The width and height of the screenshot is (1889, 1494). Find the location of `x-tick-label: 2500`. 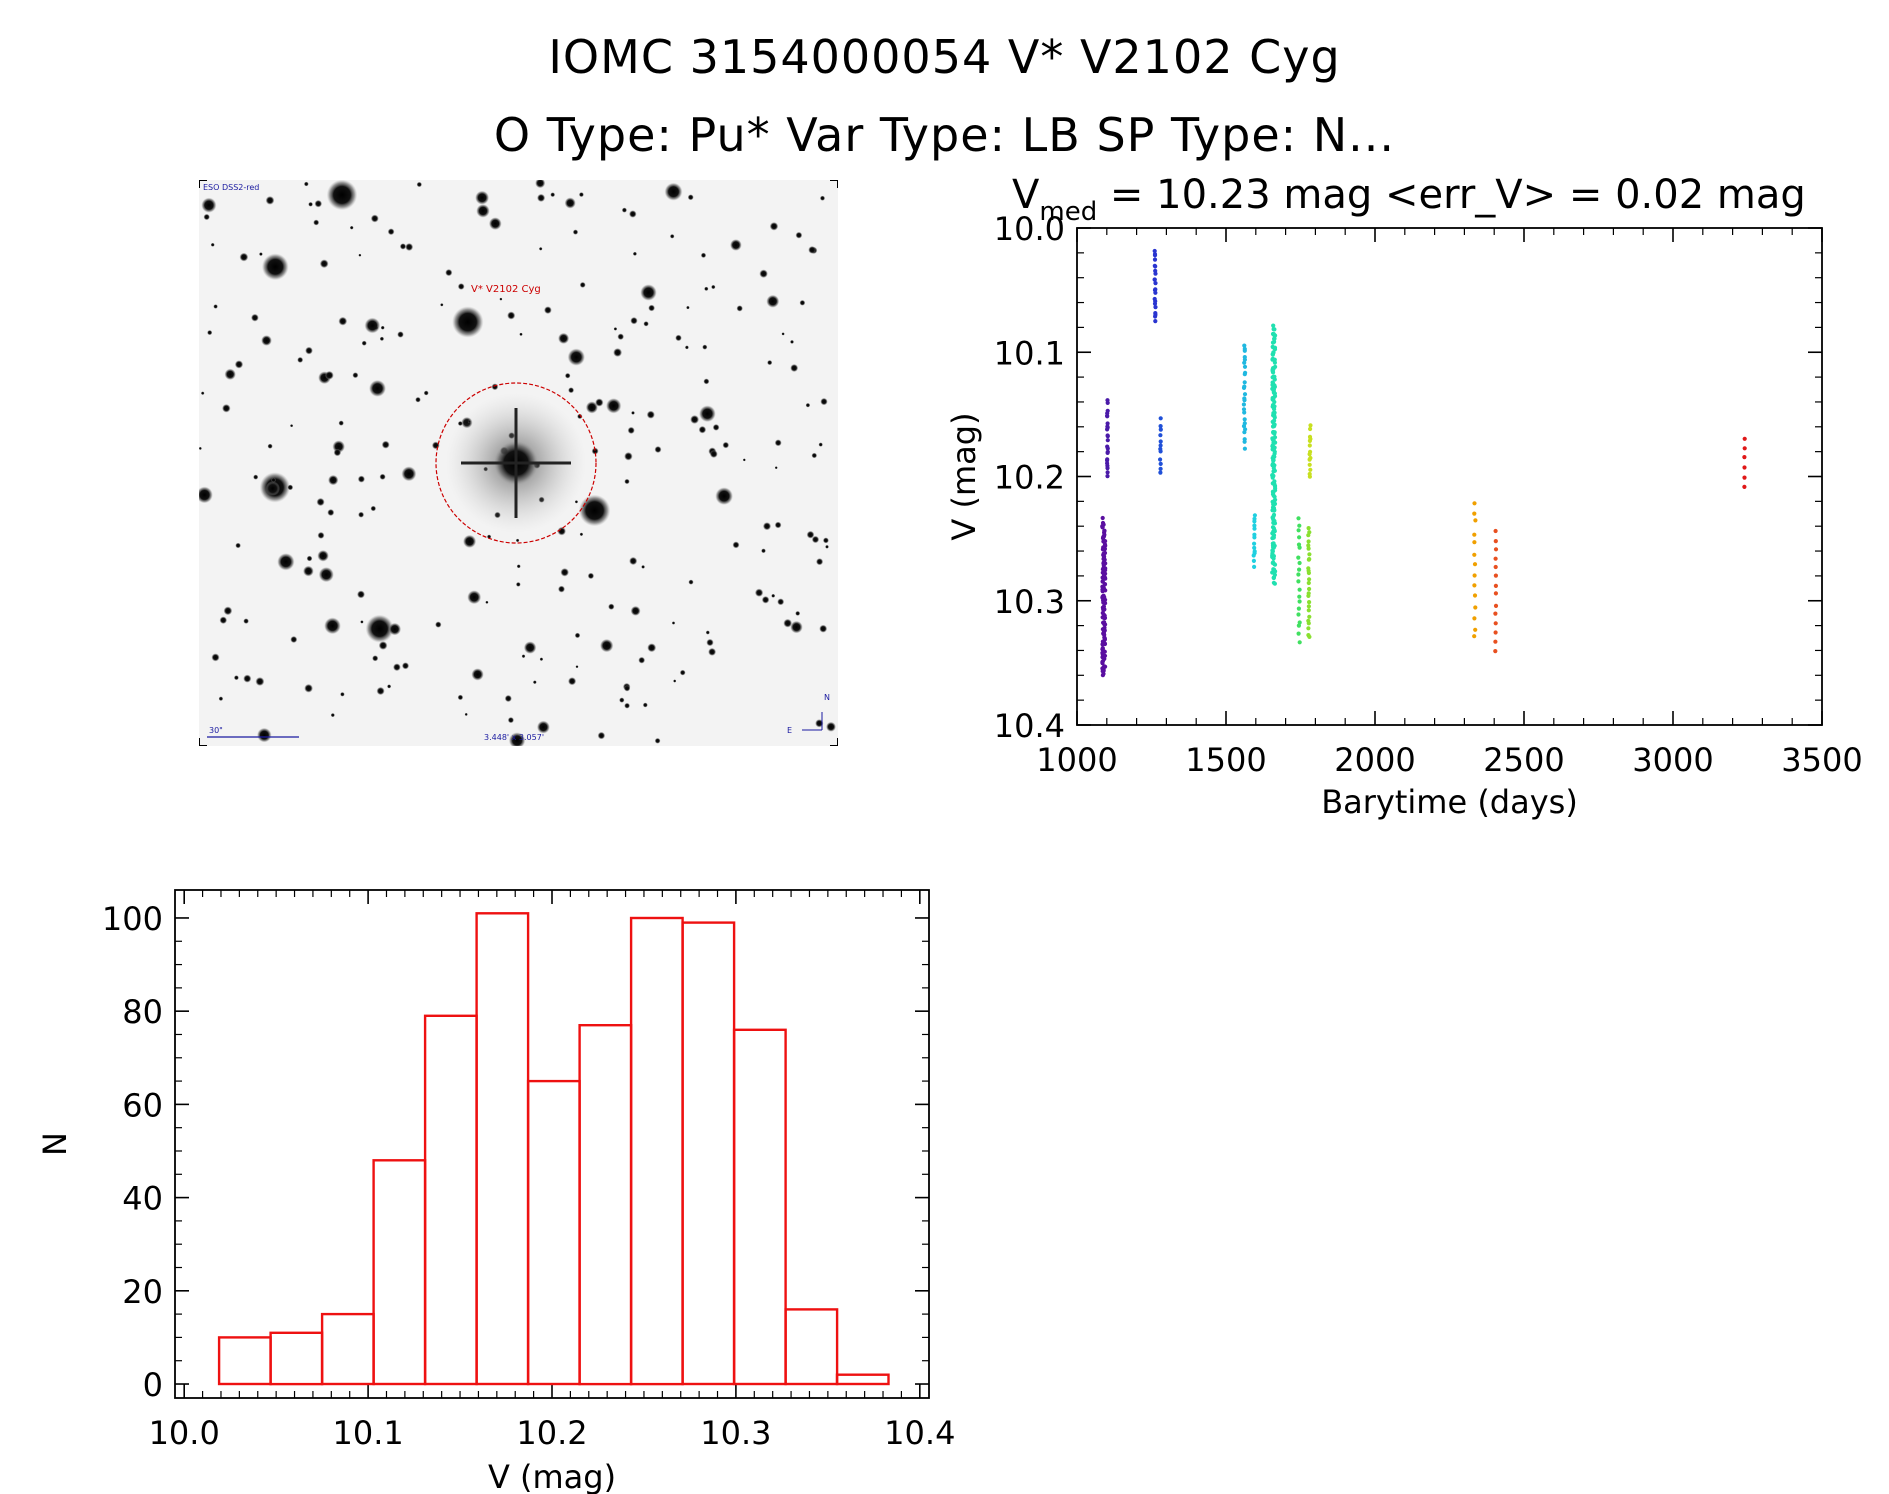

x-tick-label: 2500 is located at coordinates (1523, 760).